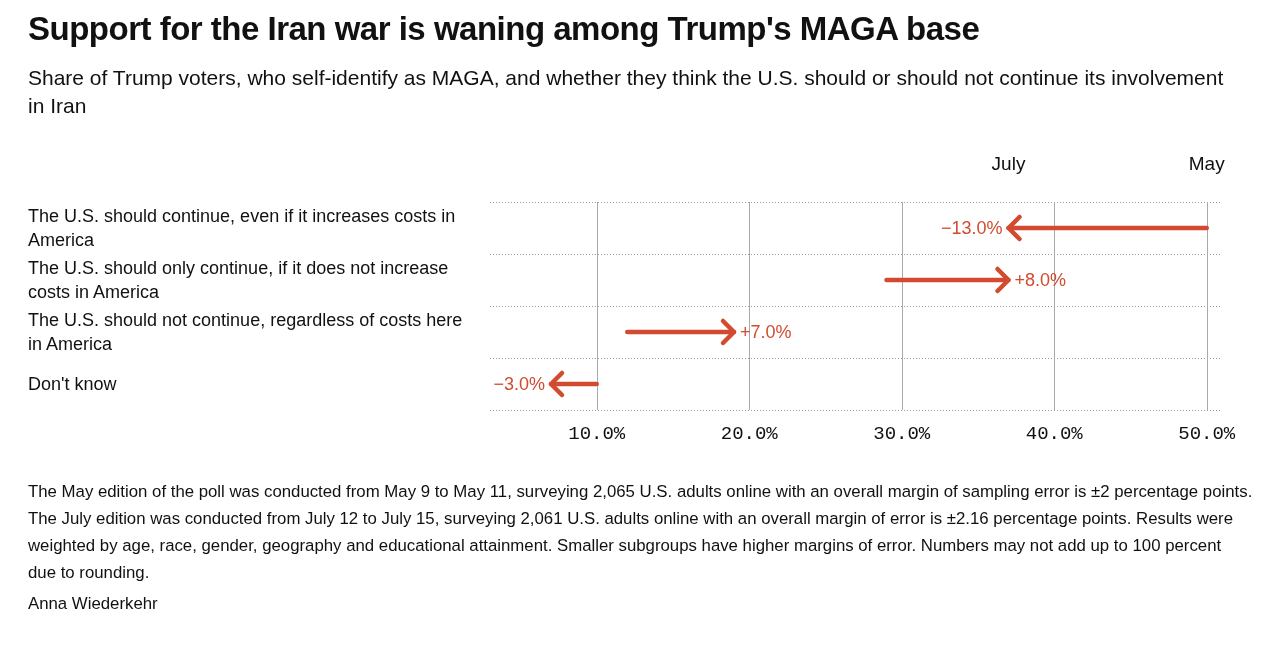  What do you see at coordinates (504, 29) in the screenshot?
I see `chart-title: Support for the Iran war is waning among Trump's MAGA base` at bounding box center [504, 29].